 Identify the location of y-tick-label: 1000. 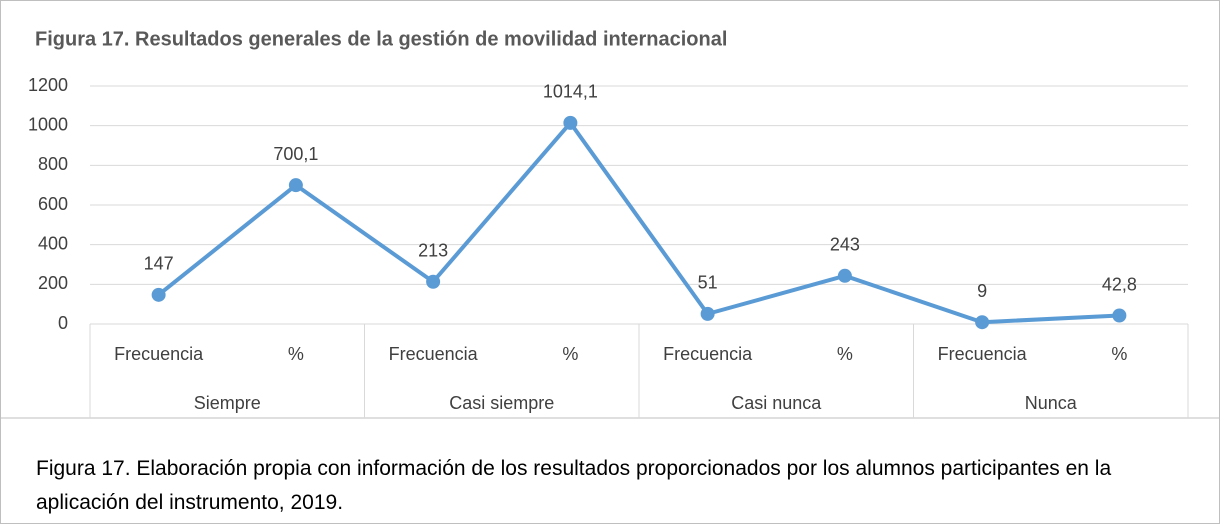
(48, 124).